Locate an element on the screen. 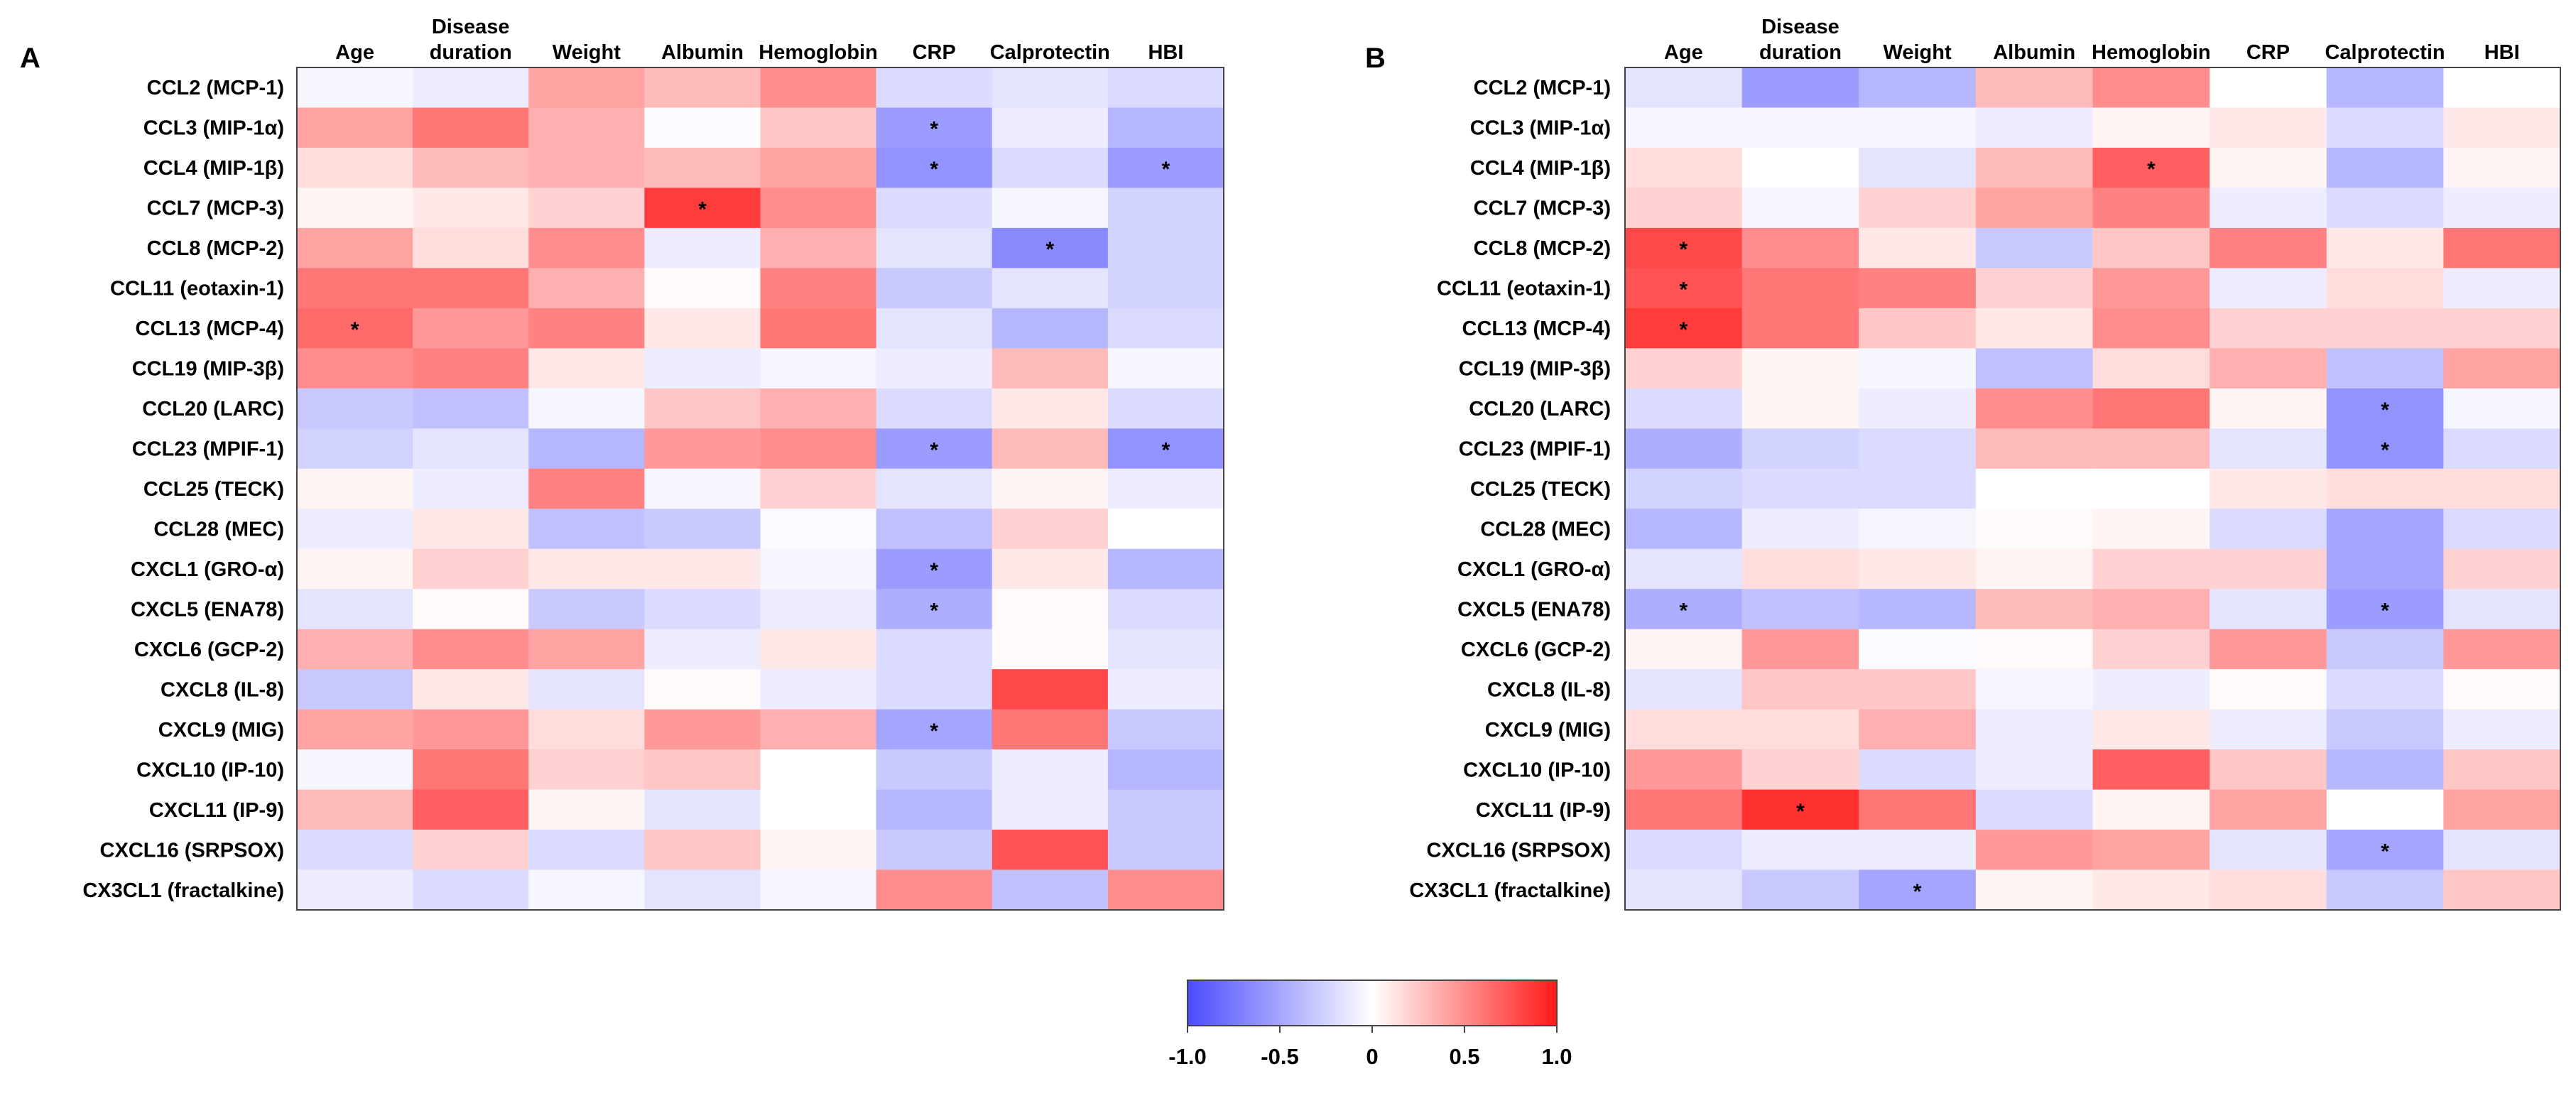  row-label: CCL28 (MEC) is located at coordinates (1545, 529).